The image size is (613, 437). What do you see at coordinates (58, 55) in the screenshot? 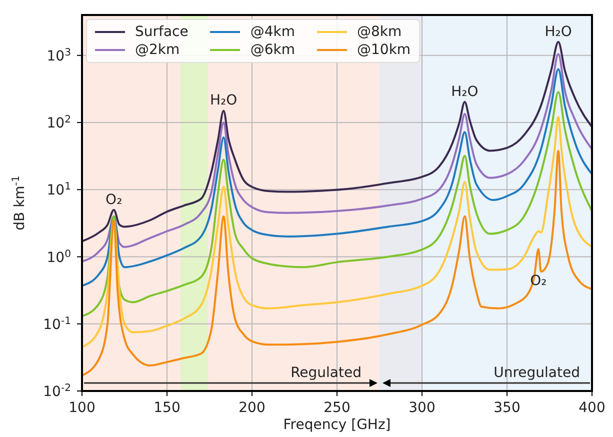
I see `y-tick-label: 10$^{3}$` at bounding box center [58, 55].